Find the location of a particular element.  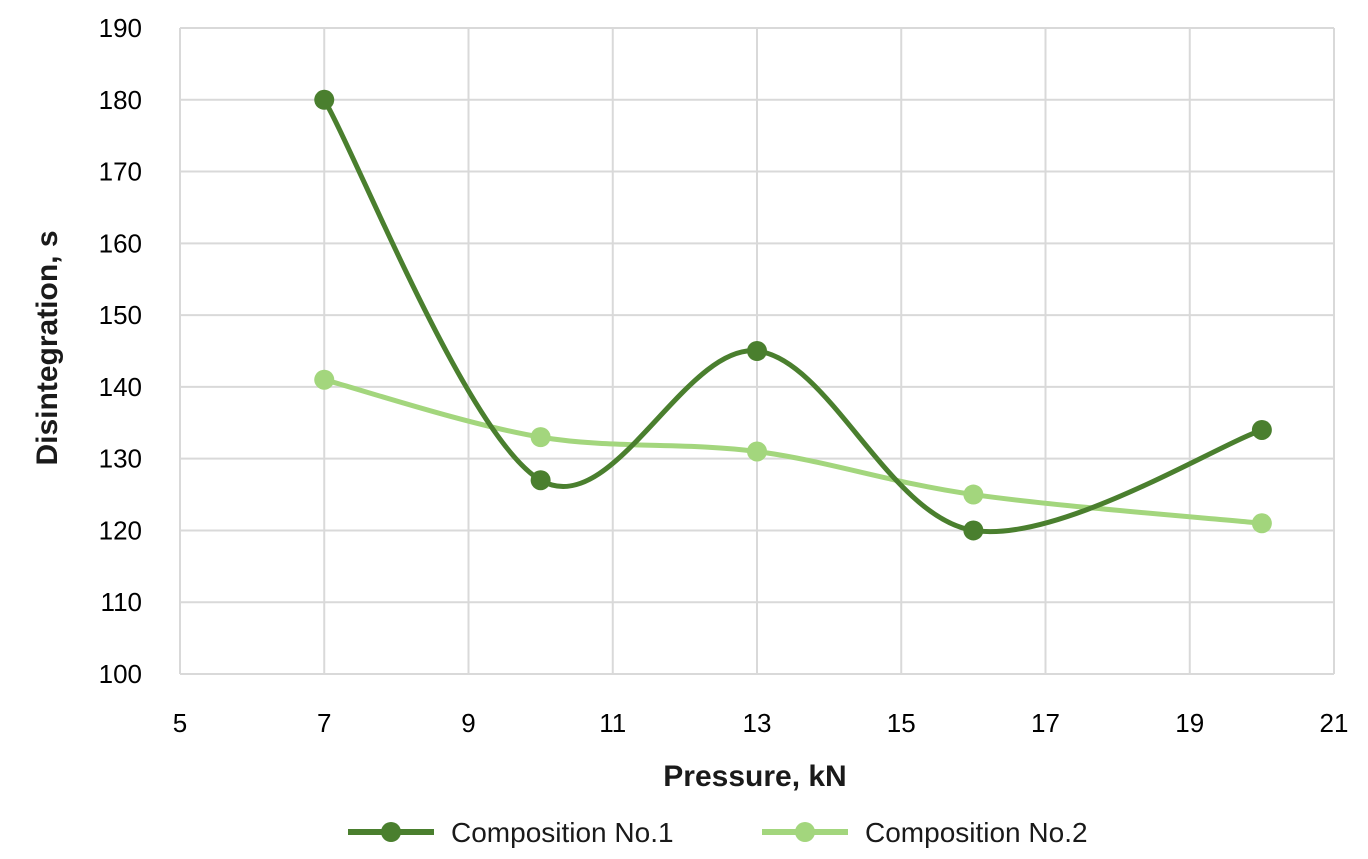

legend-label-2: Composition No.2 is located at coordinates (976, 832).